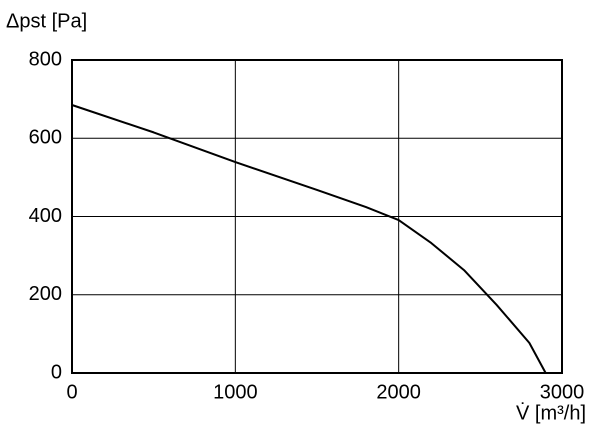  I want to click on x-tick-label: 0, so click(71, 392).